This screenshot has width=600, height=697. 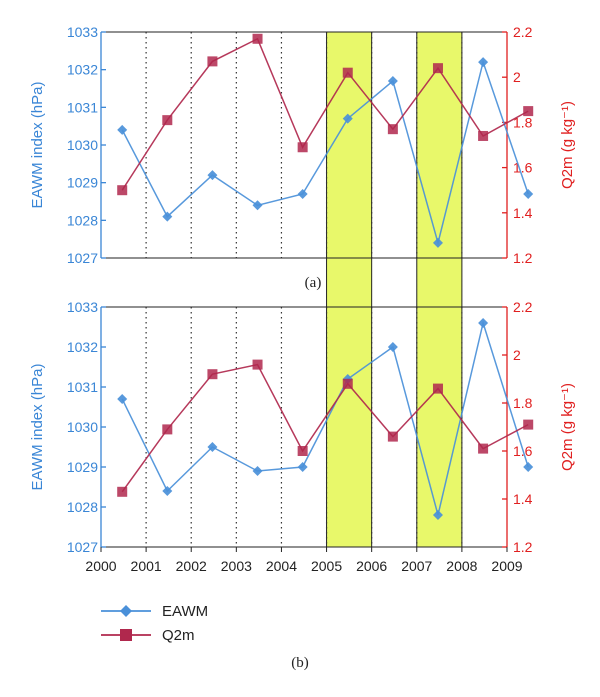 What do you see at coordinates (304, 560) in the screenshot?
I see `shared-x-axis: 2000 2001 2002 2003 2004 2005 2006 2007 2008 2009` at bounding box center [304, 560].